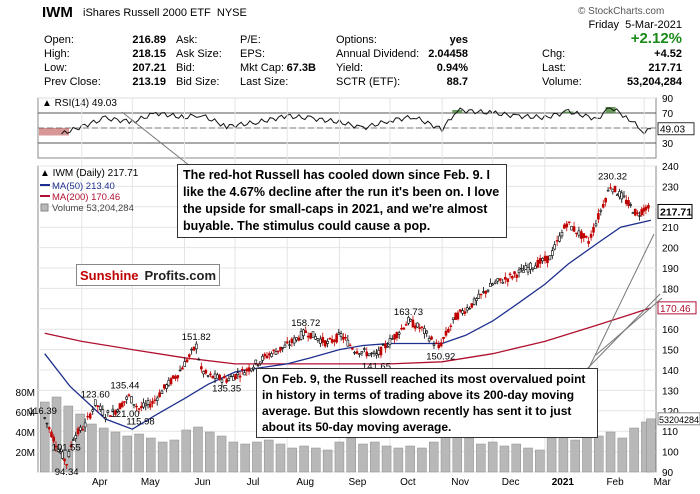 The image size is (700, 494). What do you see at coordinates (554, 68) in the screenshot?
I see `quote-label: Last:` at bounding box center [554, 68].